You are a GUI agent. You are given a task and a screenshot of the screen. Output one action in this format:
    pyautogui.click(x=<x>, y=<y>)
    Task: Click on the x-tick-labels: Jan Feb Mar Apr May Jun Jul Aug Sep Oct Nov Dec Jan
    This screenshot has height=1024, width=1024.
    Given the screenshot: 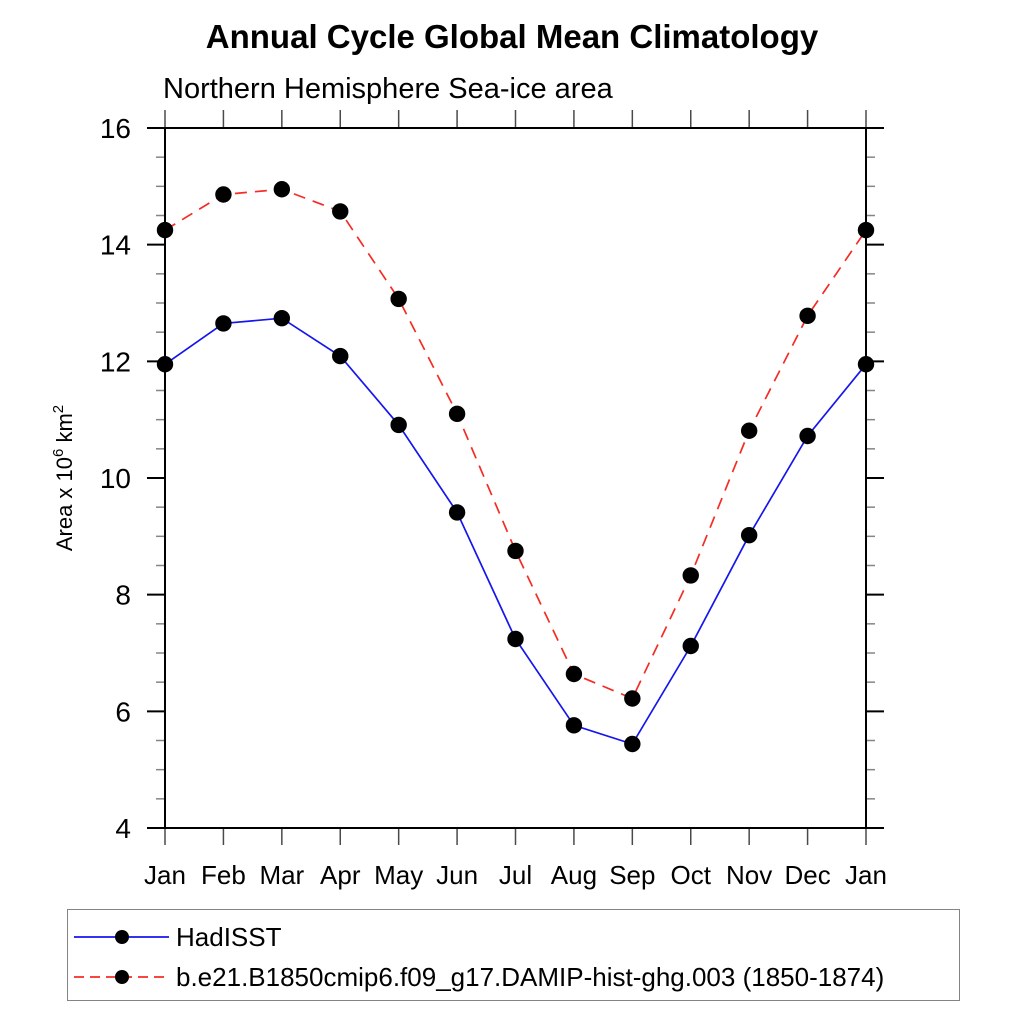 What is the action you would take?
    pyautogui.click(x=515, y=875)
    